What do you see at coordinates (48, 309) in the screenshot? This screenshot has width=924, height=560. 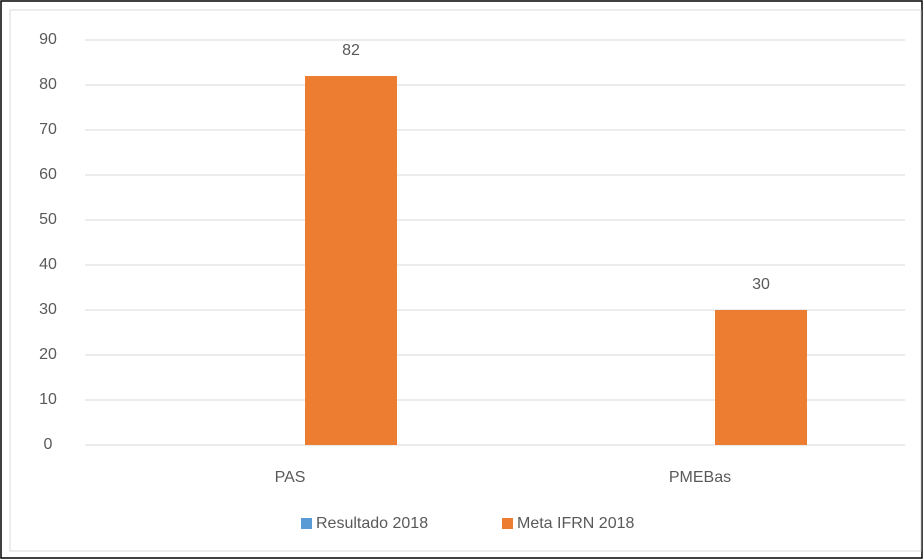 I see `y-tick-label: 30` at bounding box center [48, 309].